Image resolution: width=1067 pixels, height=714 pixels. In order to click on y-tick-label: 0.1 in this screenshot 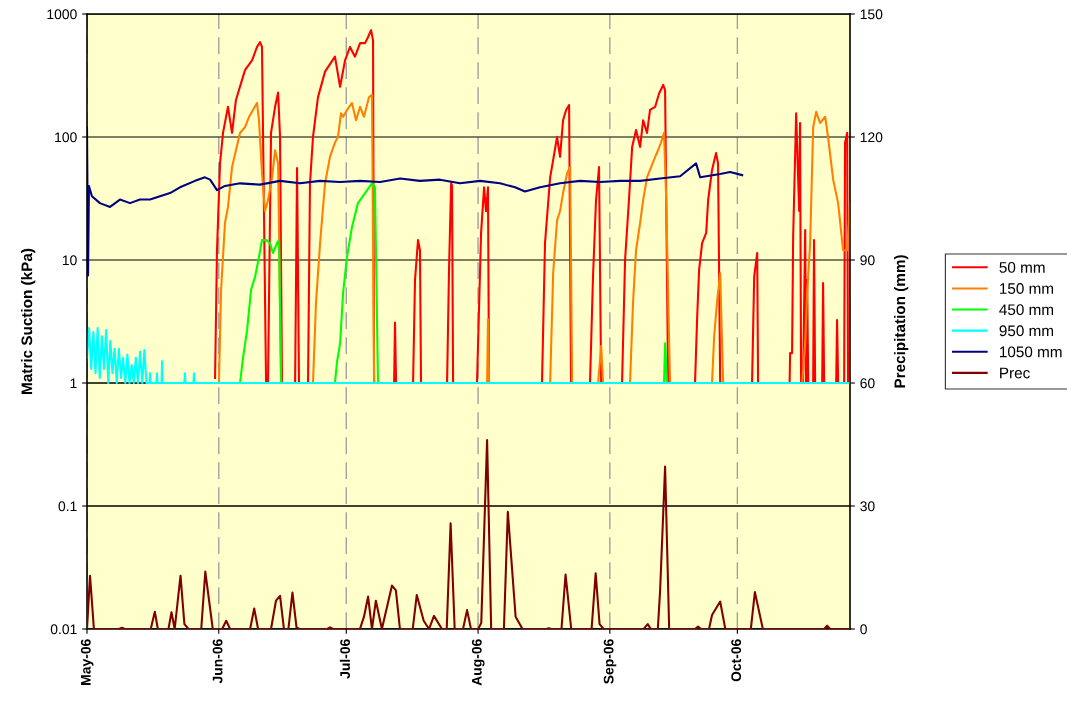, I will do `click(67, 506)`.